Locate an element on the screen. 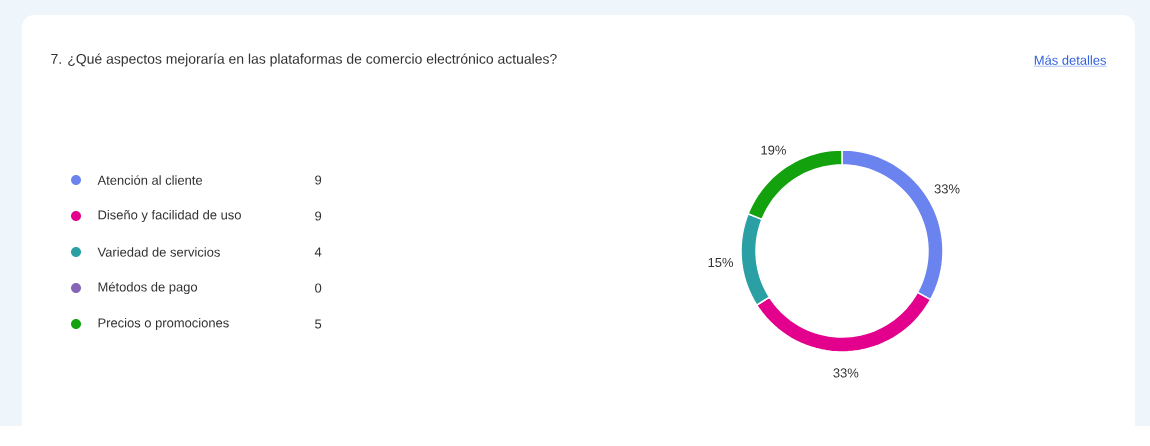  legend-label: Precios o promociones is located at coordinates (163, 324).